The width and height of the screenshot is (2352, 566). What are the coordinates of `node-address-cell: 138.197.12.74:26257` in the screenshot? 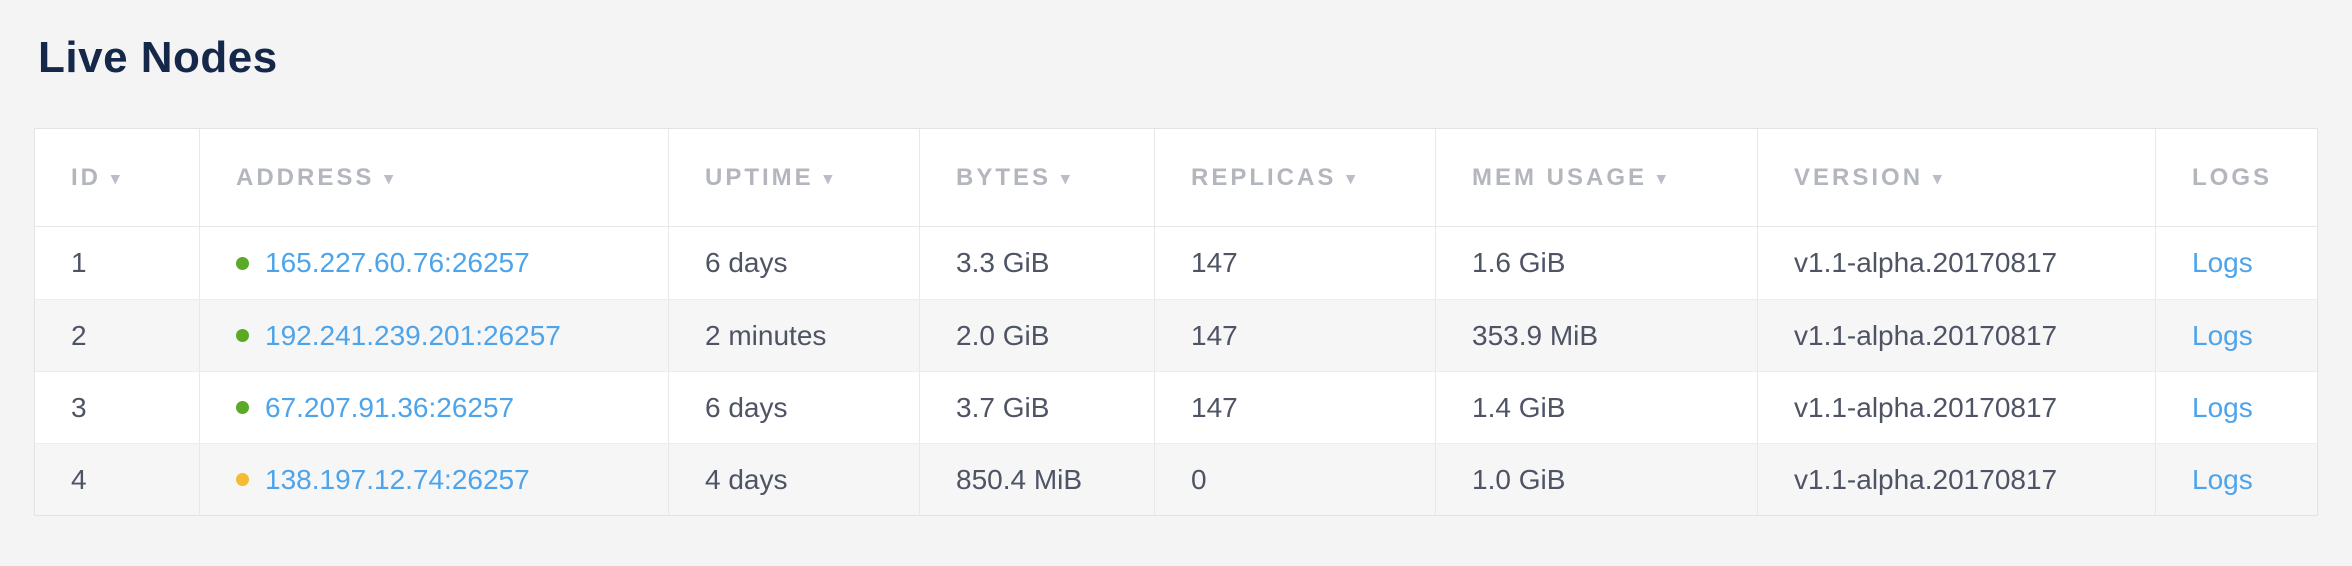 It's located at (433, 479).